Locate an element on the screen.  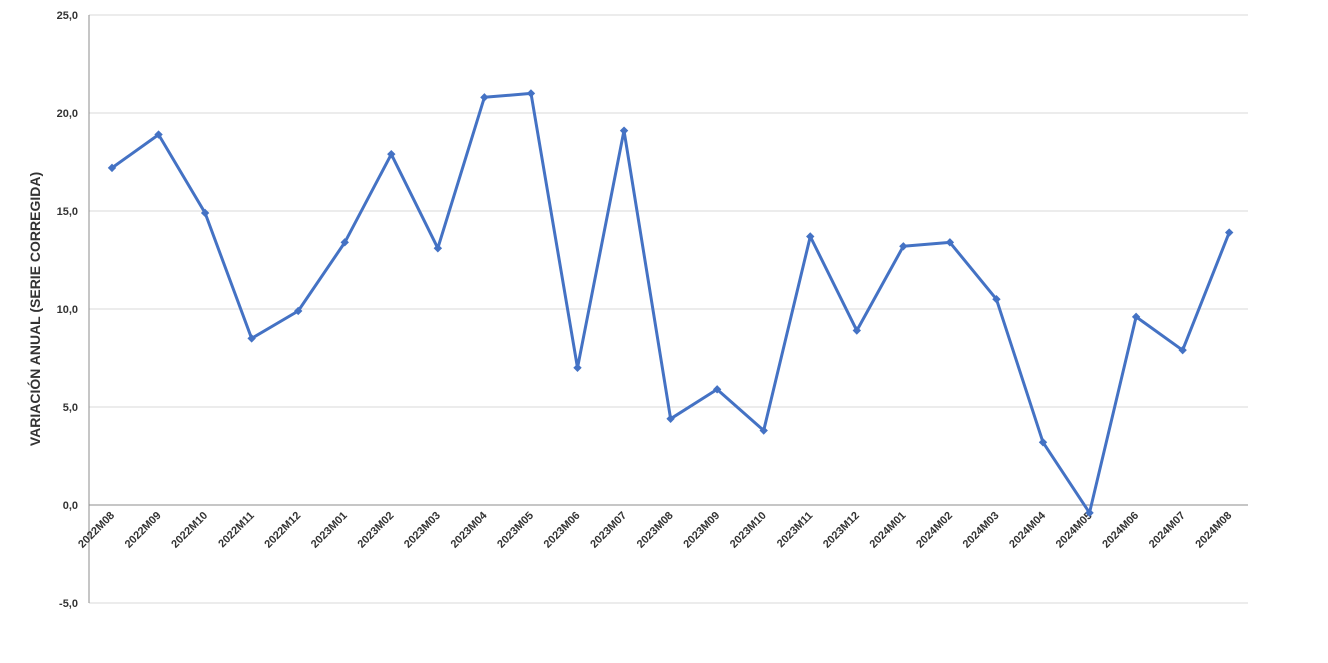
y-tick-label: 10,0 is located at coordinates (67, 310).